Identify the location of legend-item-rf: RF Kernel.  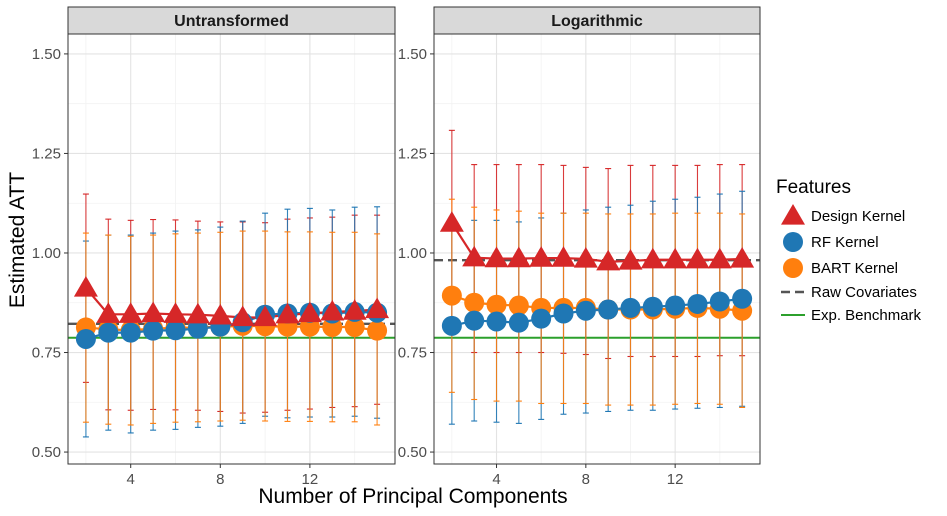
(831, 242).